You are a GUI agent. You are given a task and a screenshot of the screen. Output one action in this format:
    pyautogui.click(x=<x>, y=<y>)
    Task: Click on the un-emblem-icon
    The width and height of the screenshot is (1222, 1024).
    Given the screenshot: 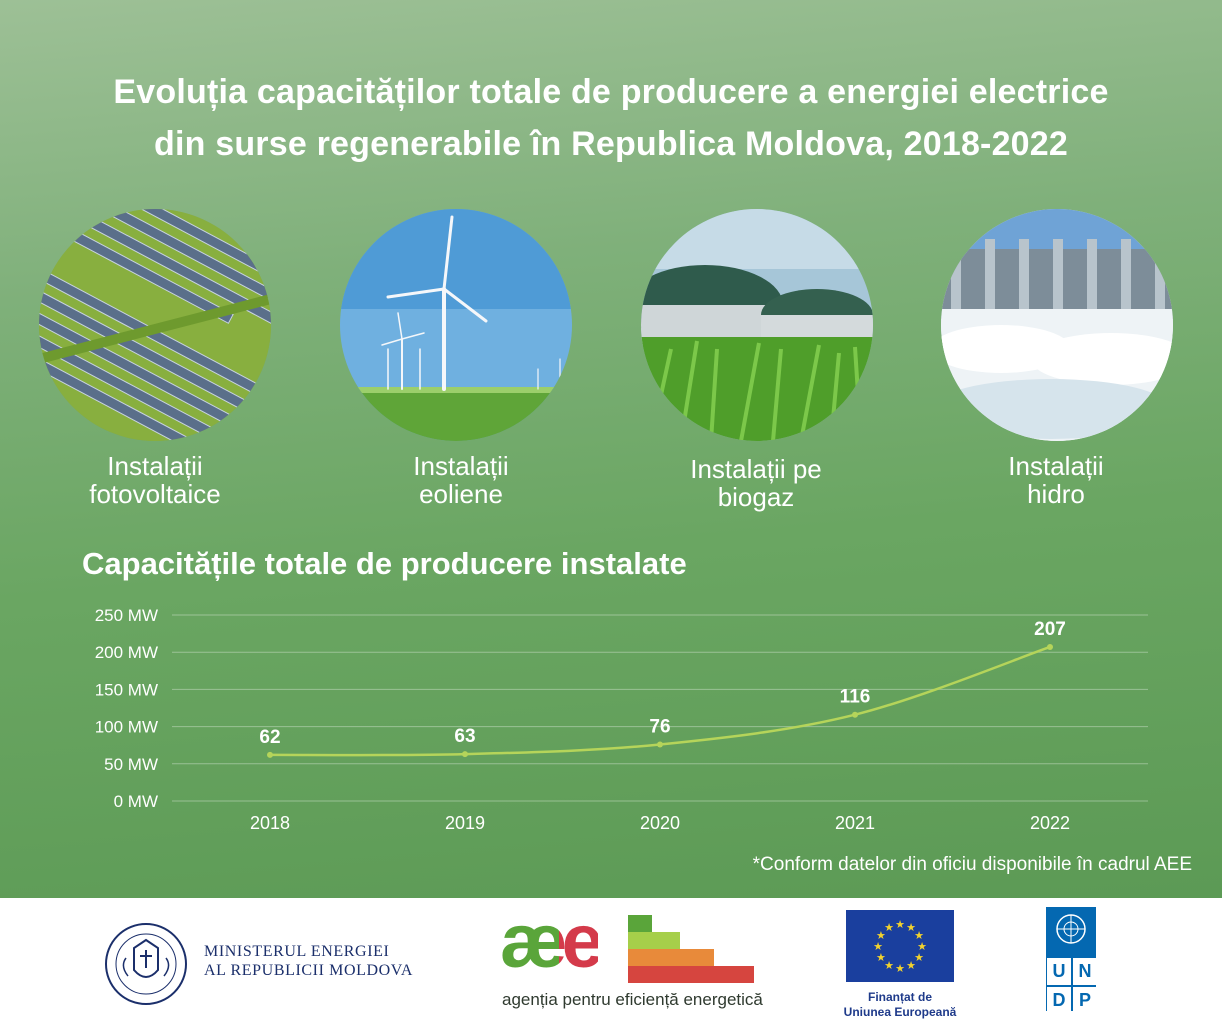 What is the action you would take?
    pyautogui.click(x=1071, y=929)
    